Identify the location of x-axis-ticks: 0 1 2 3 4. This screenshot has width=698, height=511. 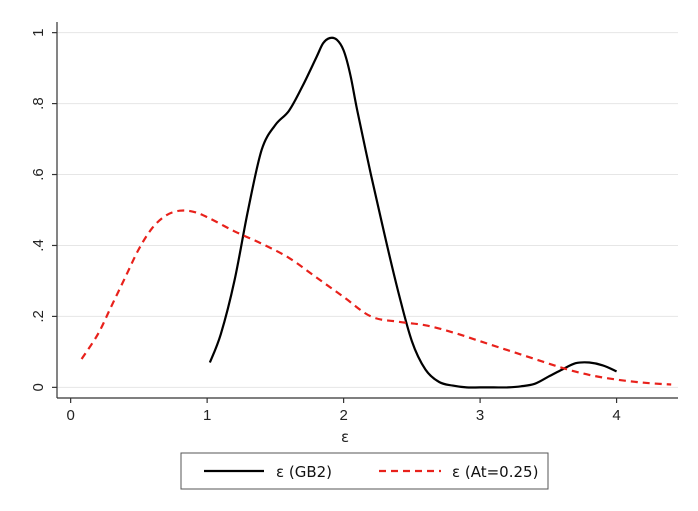
(343, 411).